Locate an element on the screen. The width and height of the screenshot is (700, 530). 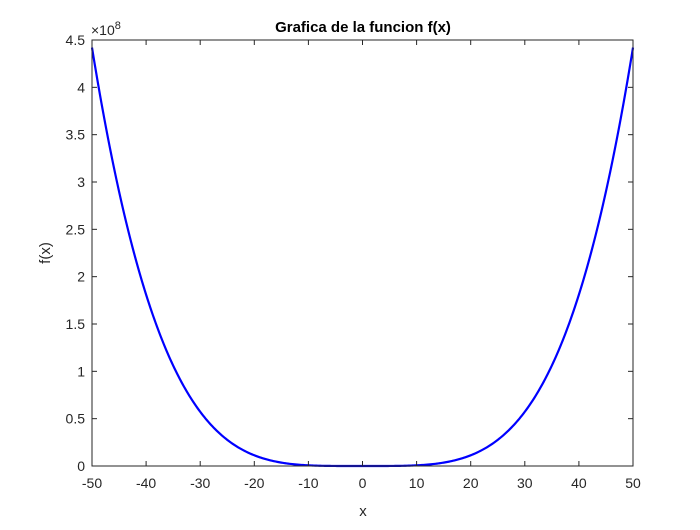
y-tick-label: 2 is located at coordinates (81, 277).